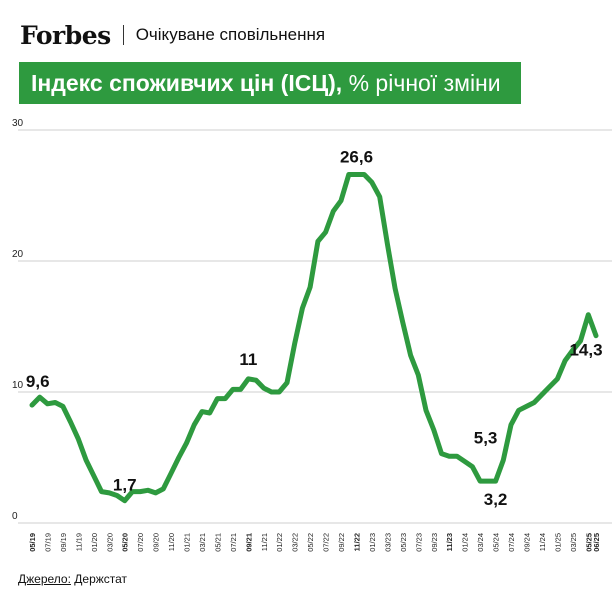 The width and height of the screenshot is (612, 600). Describe the element at coordinates (202, 542) in the screenshot. I see `x-tick-label: 03/21` at that location.